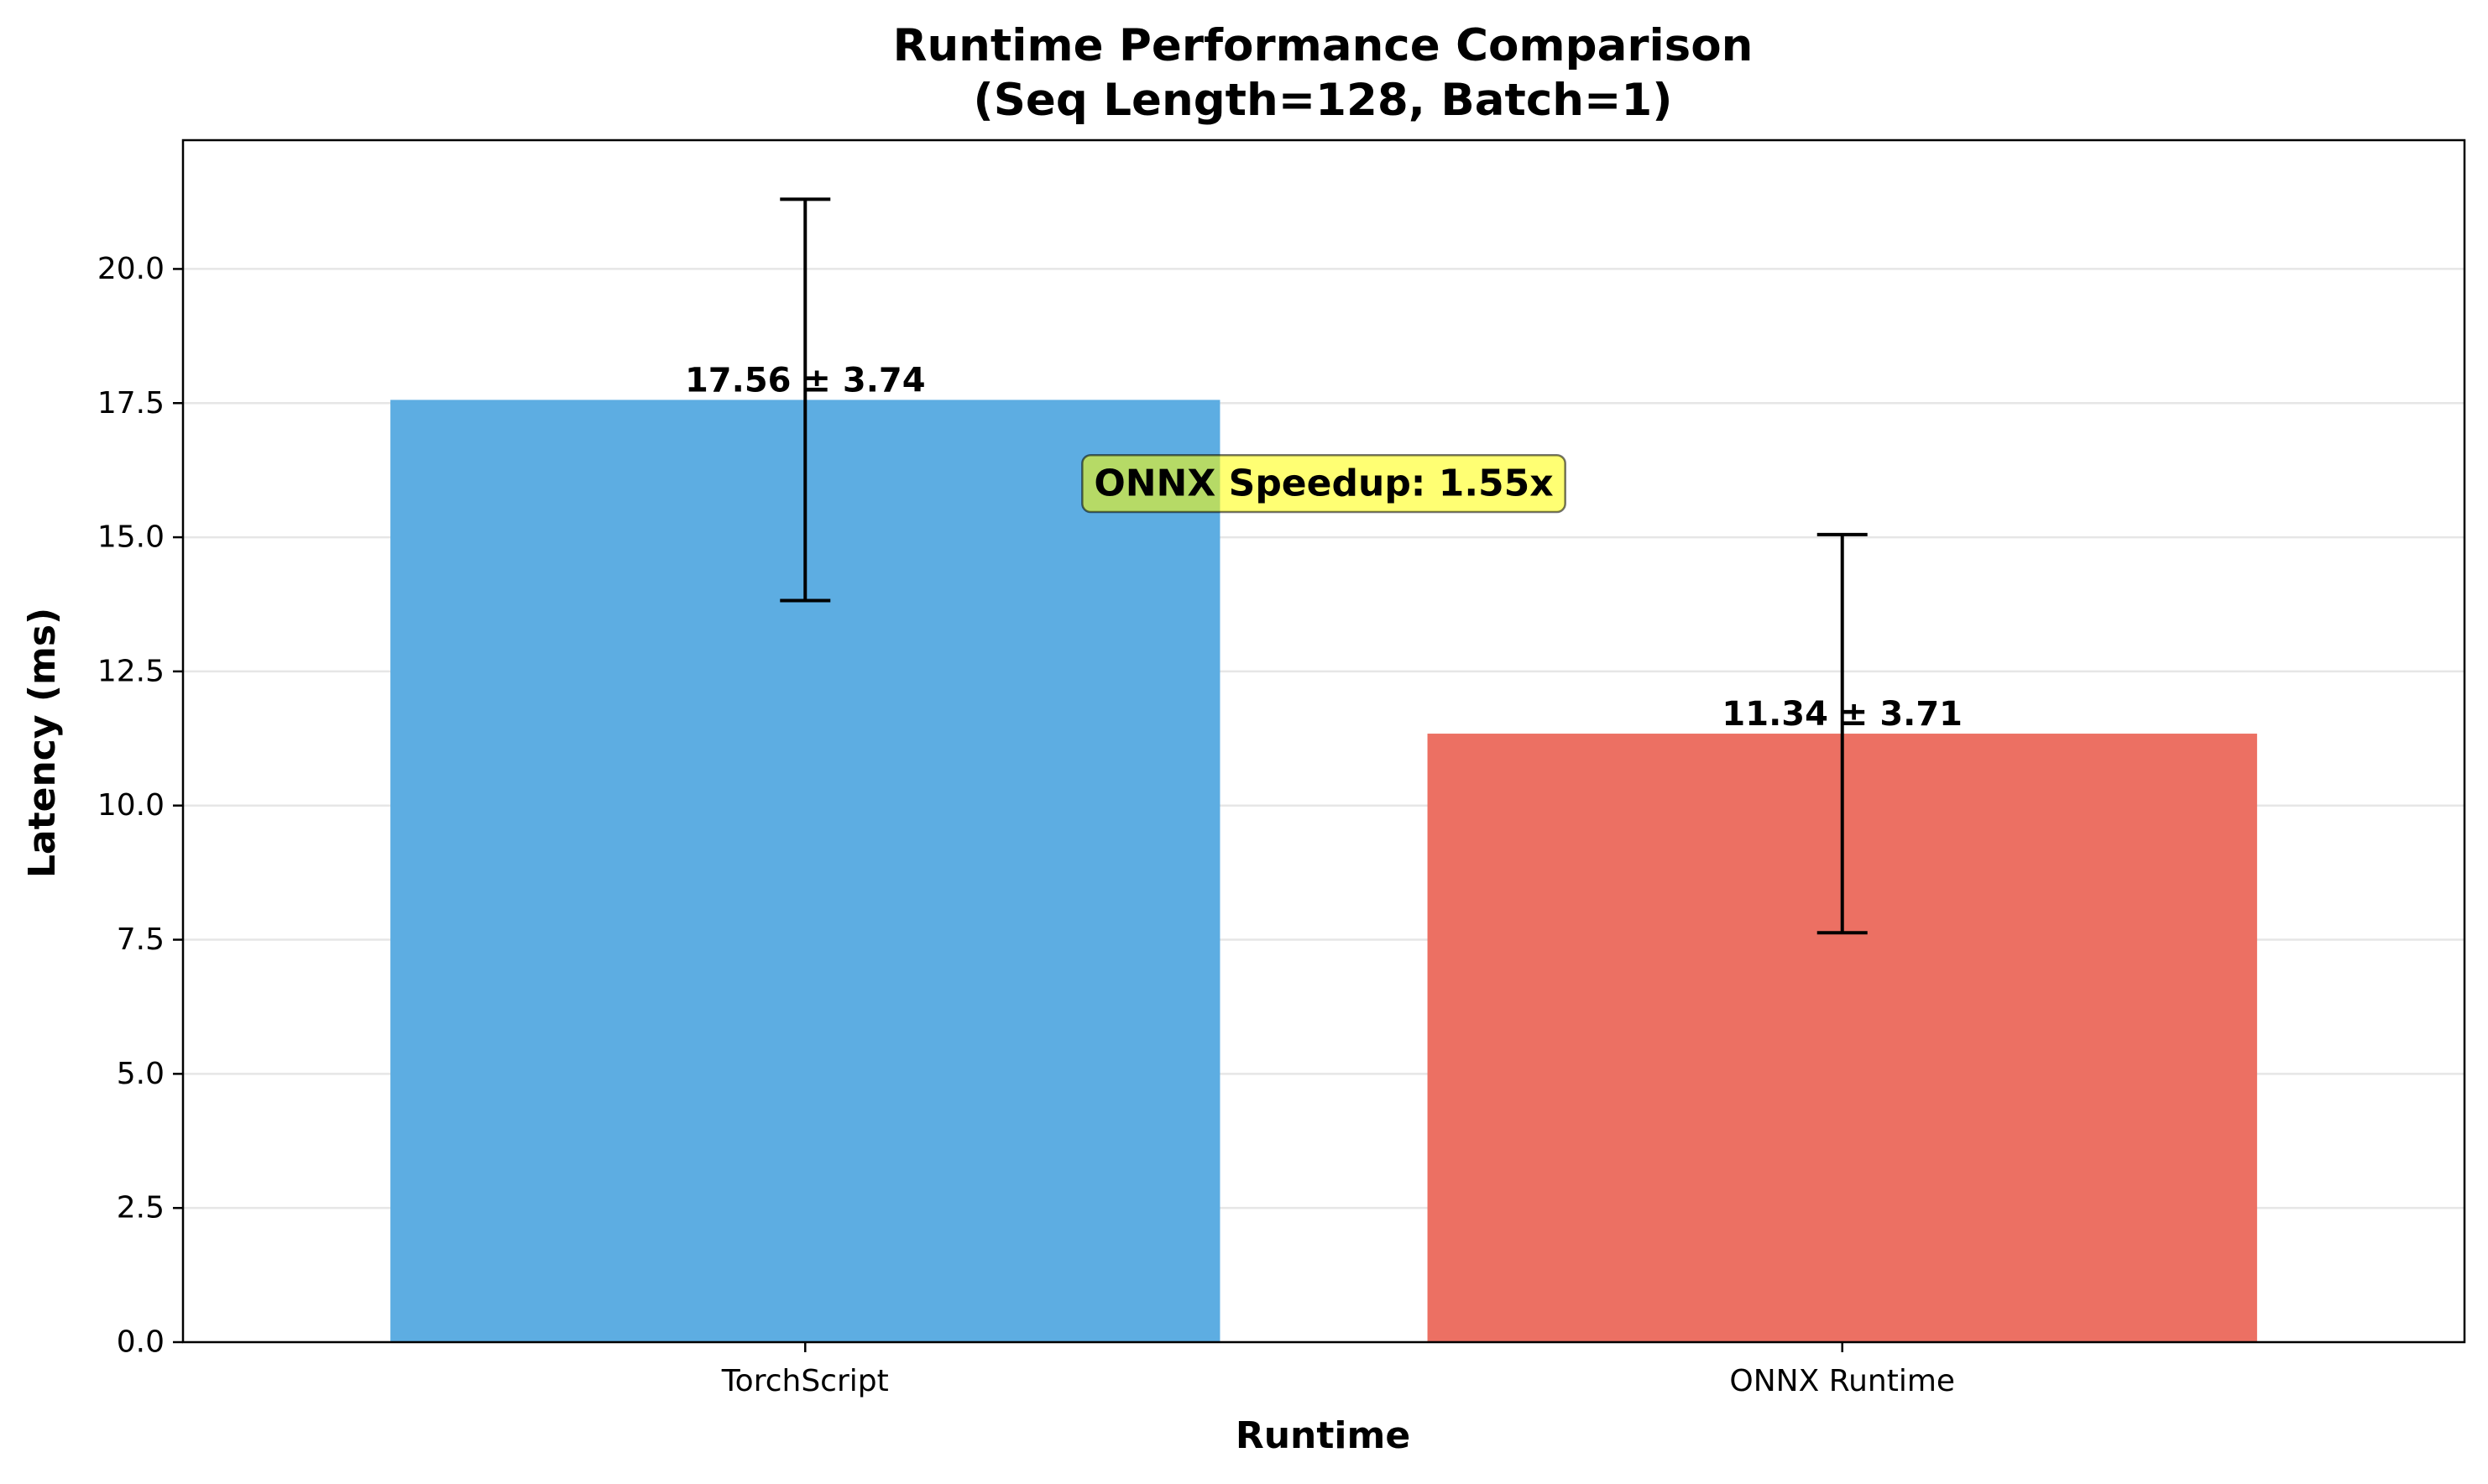 The height and width of the screenshot is (1484, 2488). What do you see at coordinates (131, 269) in the screenshot?
I see `y-tick-label: 20.0` at bounding box center [131, 269].